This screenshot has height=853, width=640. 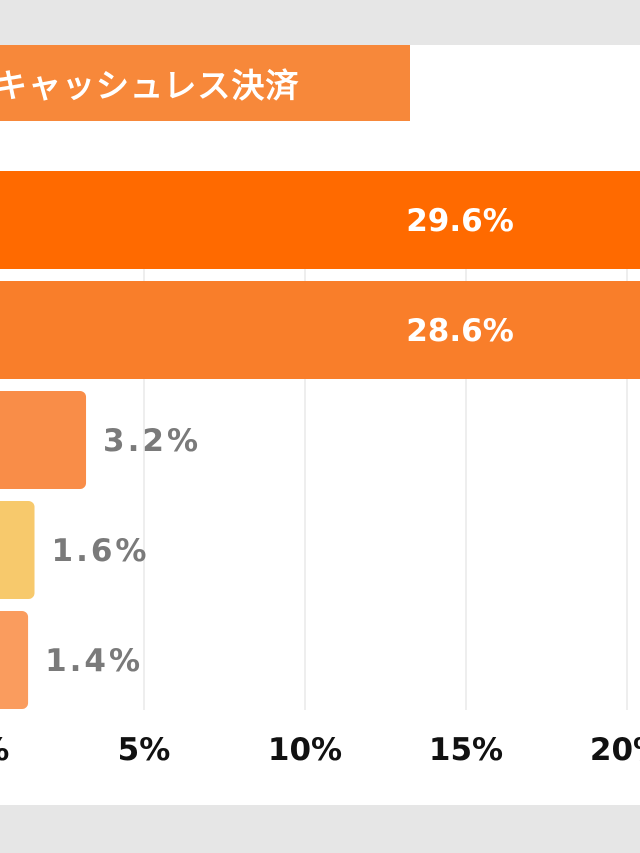 What do you see at coordinates (305, 750) in the screenshot?
I see `x-tick-label: 10%` at bounding box center [305, 750].